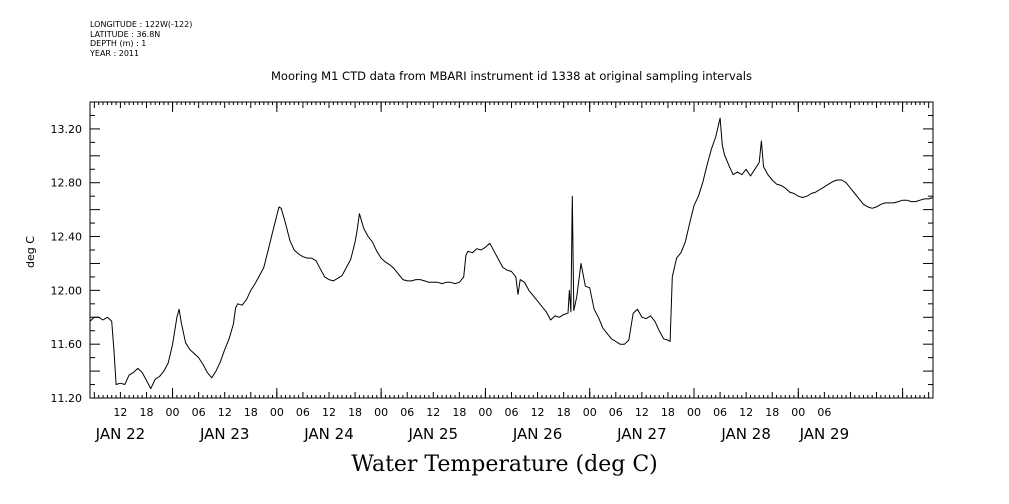  I want to click on y-tick-label: 12.40, so click(67, 237).